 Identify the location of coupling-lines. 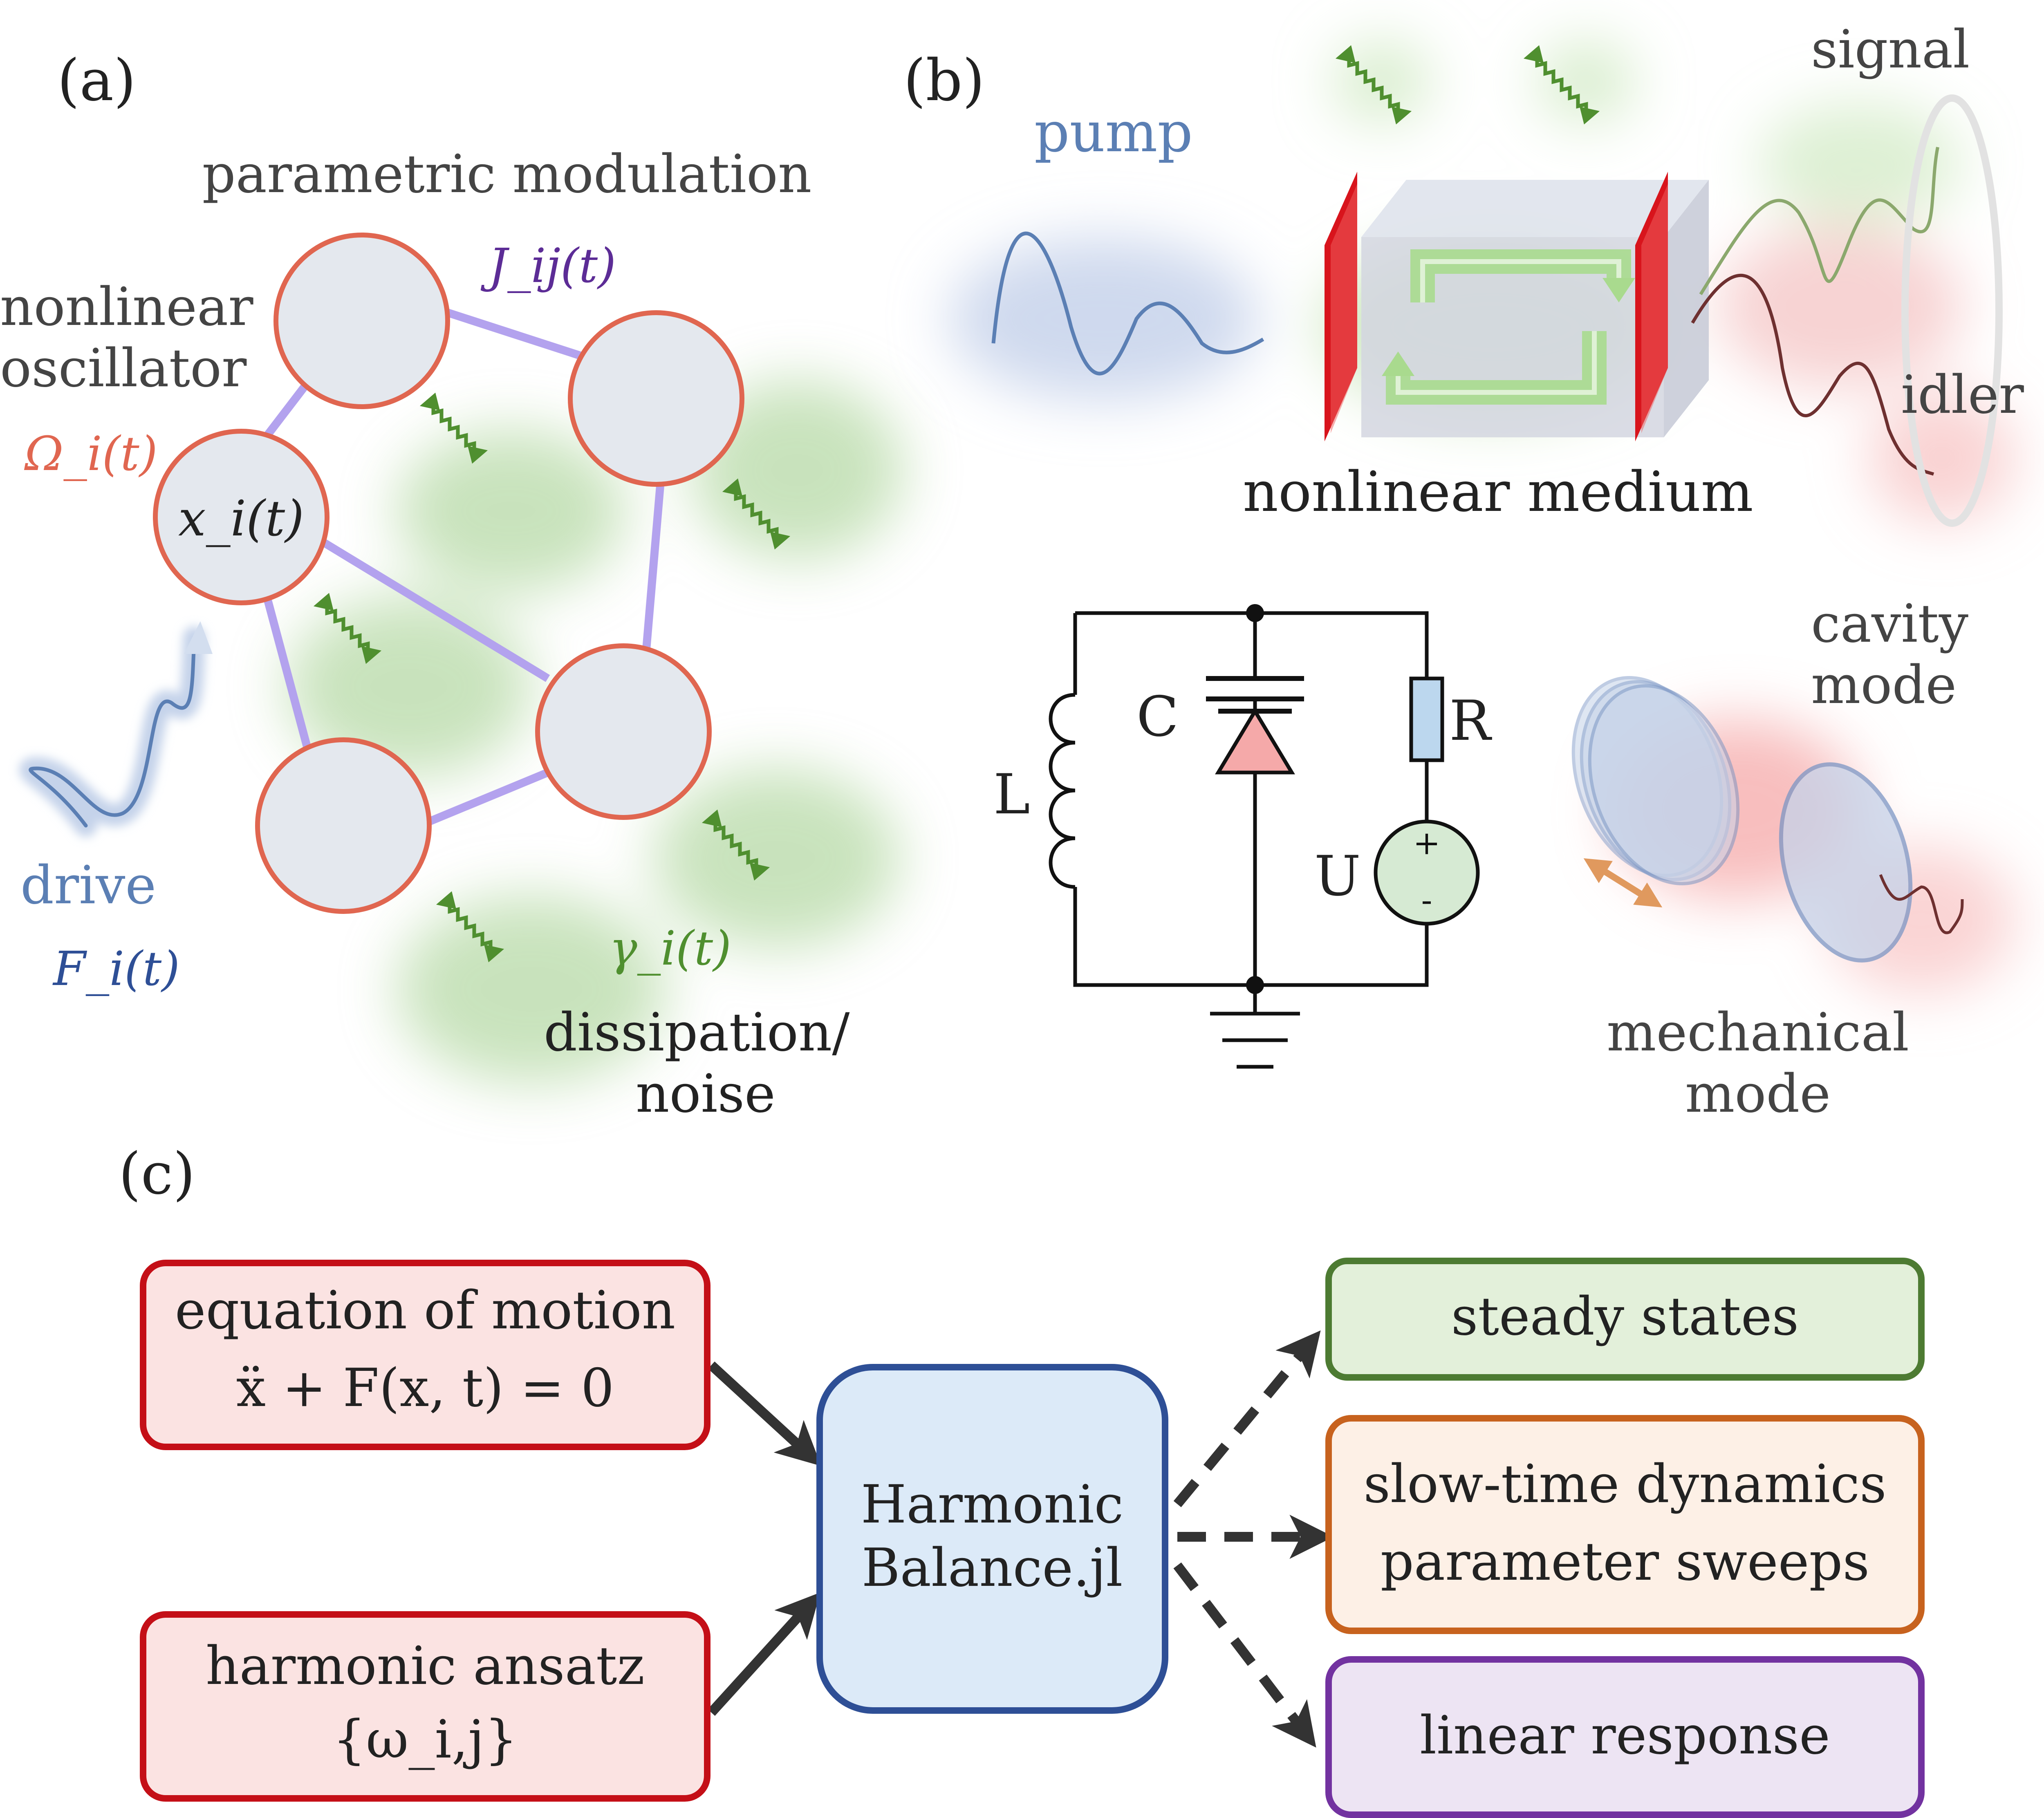
(464, 566).